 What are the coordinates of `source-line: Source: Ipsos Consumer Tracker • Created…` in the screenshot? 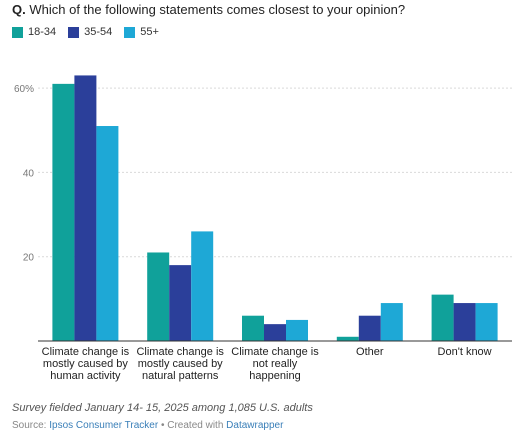 It's located at (147, 425).